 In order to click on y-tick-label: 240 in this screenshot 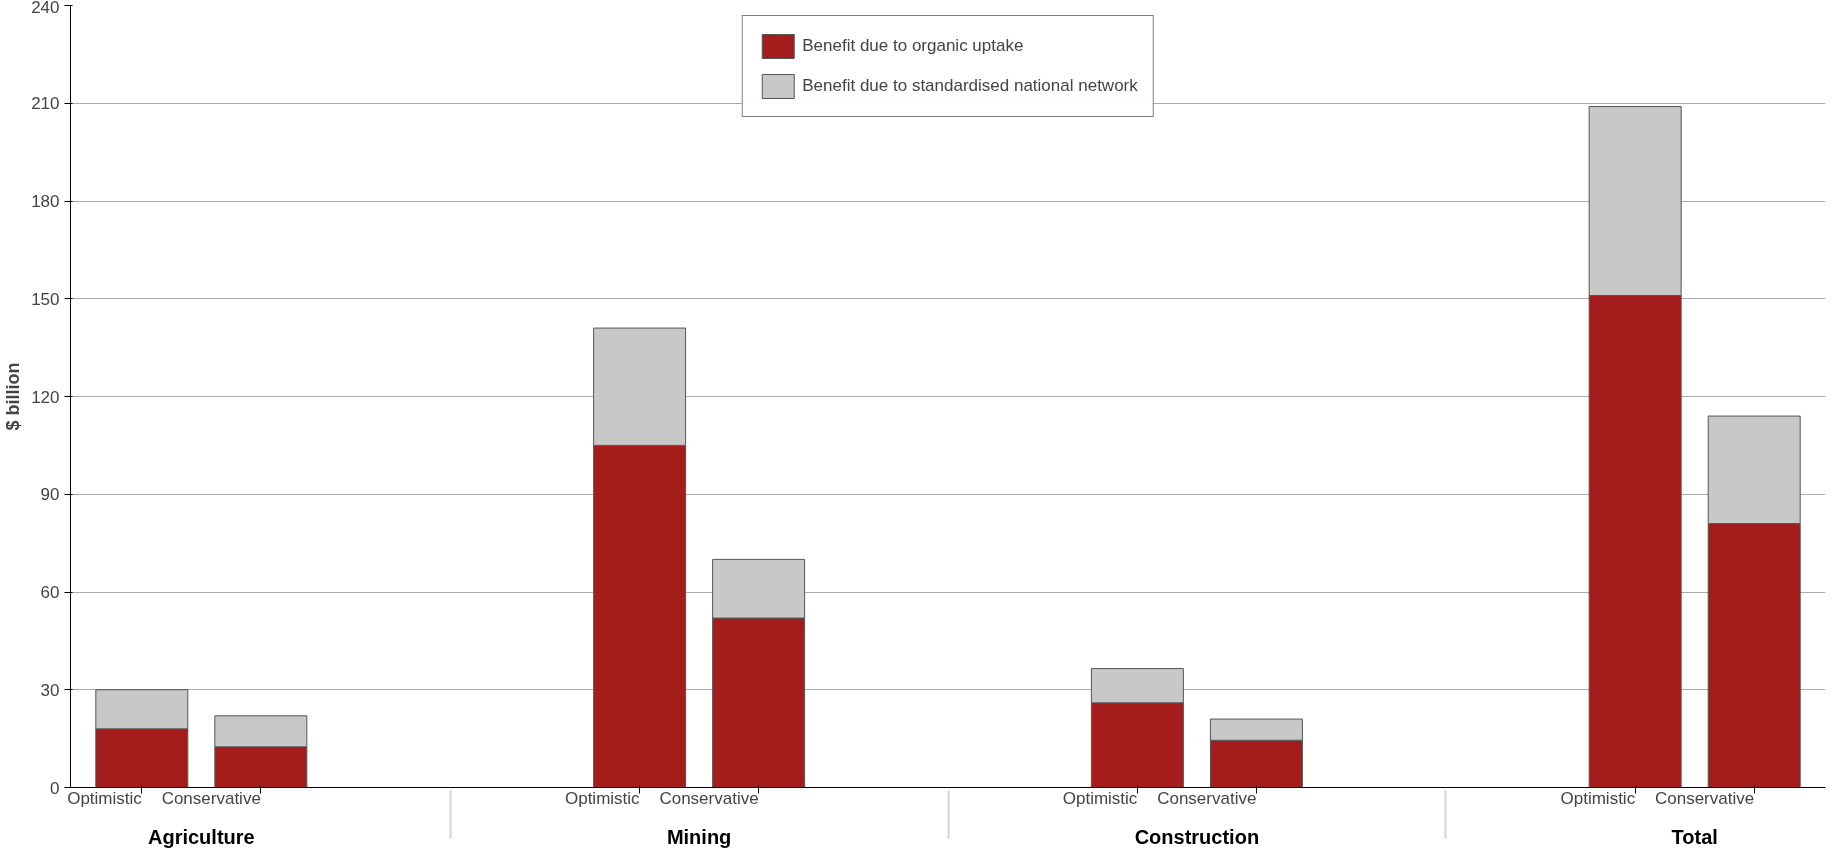, I will do `click(45, 8)`.